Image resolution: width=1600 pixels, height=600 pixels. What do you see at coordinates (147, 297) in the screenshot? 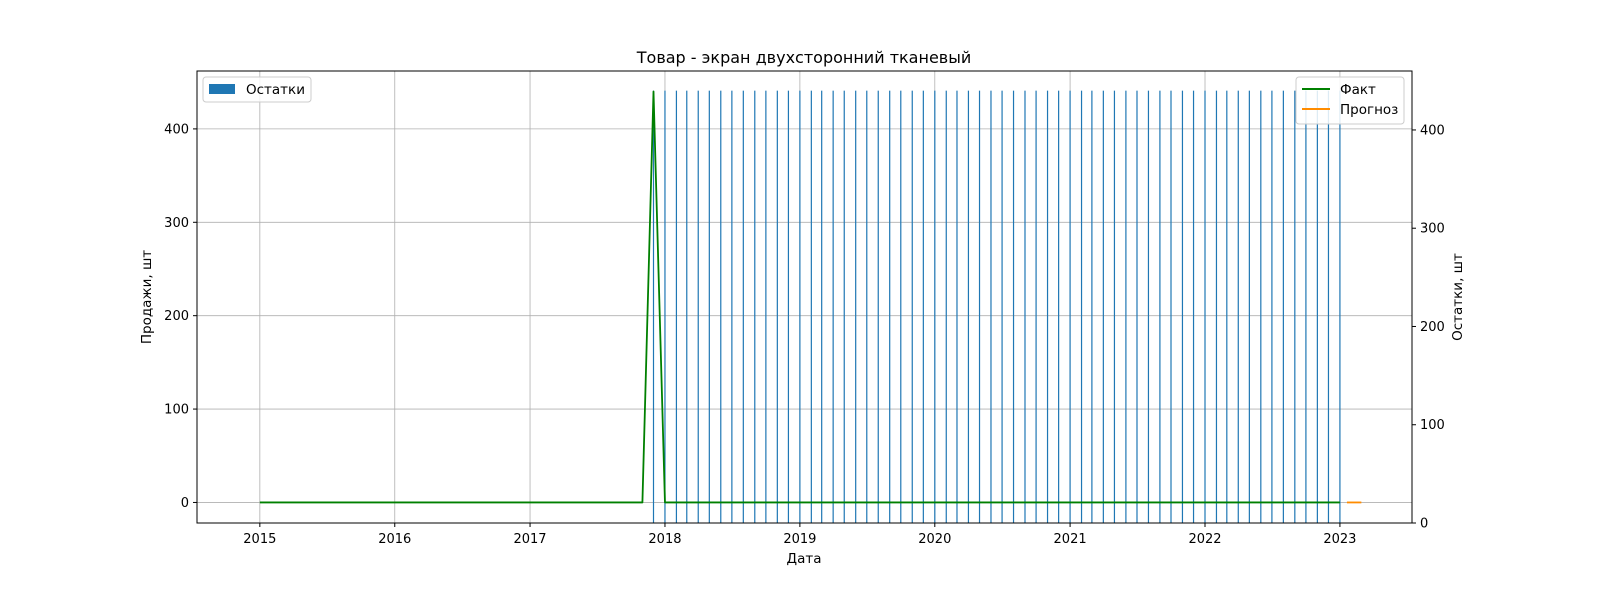
I see `y-axis-left-title: Продажи, шт` at bounding box center [147, 297].